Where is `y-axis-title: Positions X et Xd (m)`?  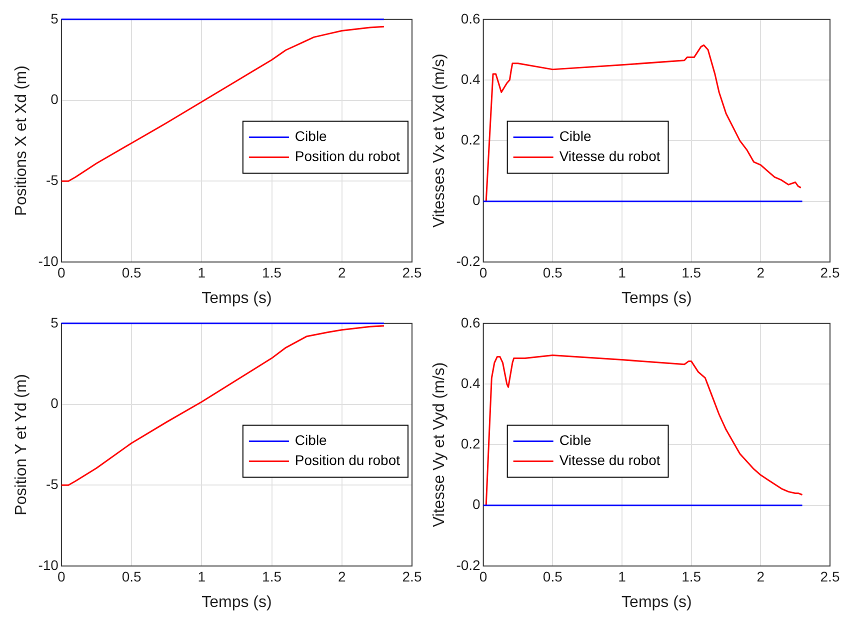 y-axis-title: Positions X et Xd (m) is located at coordinates (21, 141).